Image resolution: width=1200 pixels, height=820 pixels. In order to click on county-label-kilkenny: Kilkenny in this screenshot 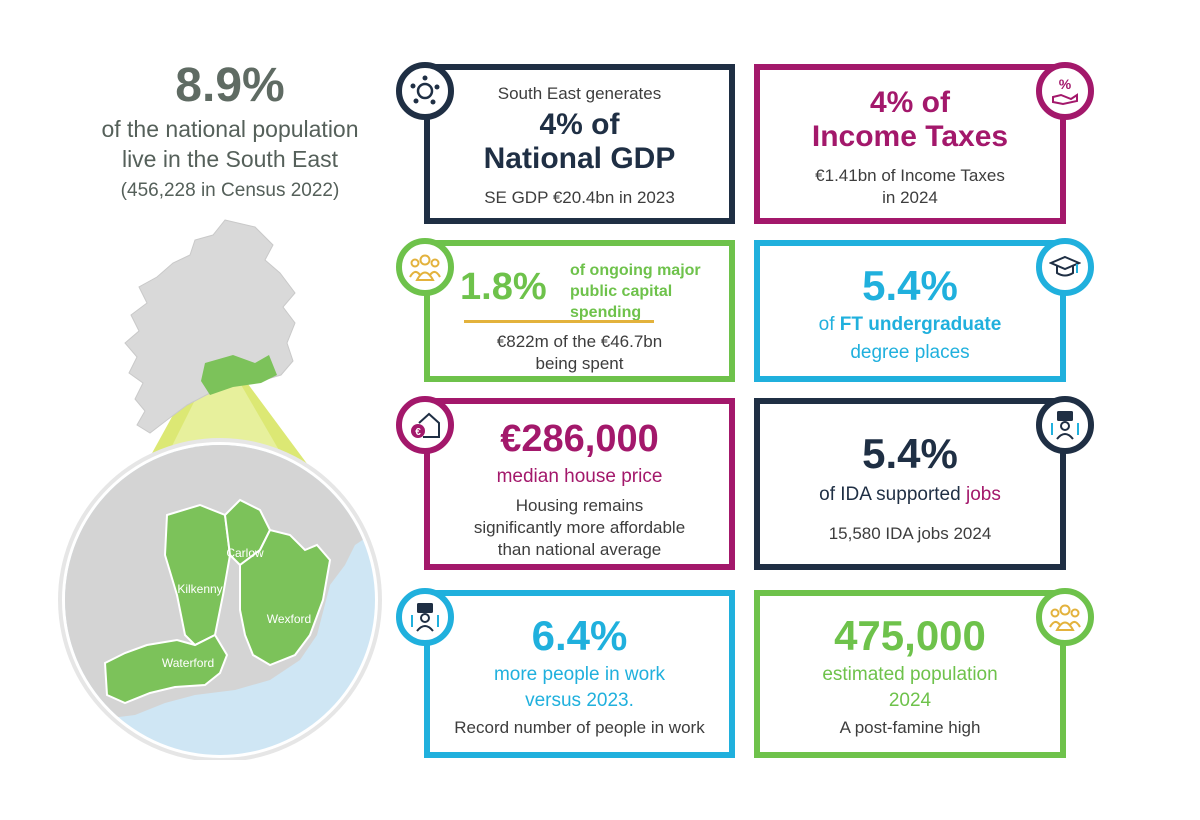, I will do `click(199, 589)`.